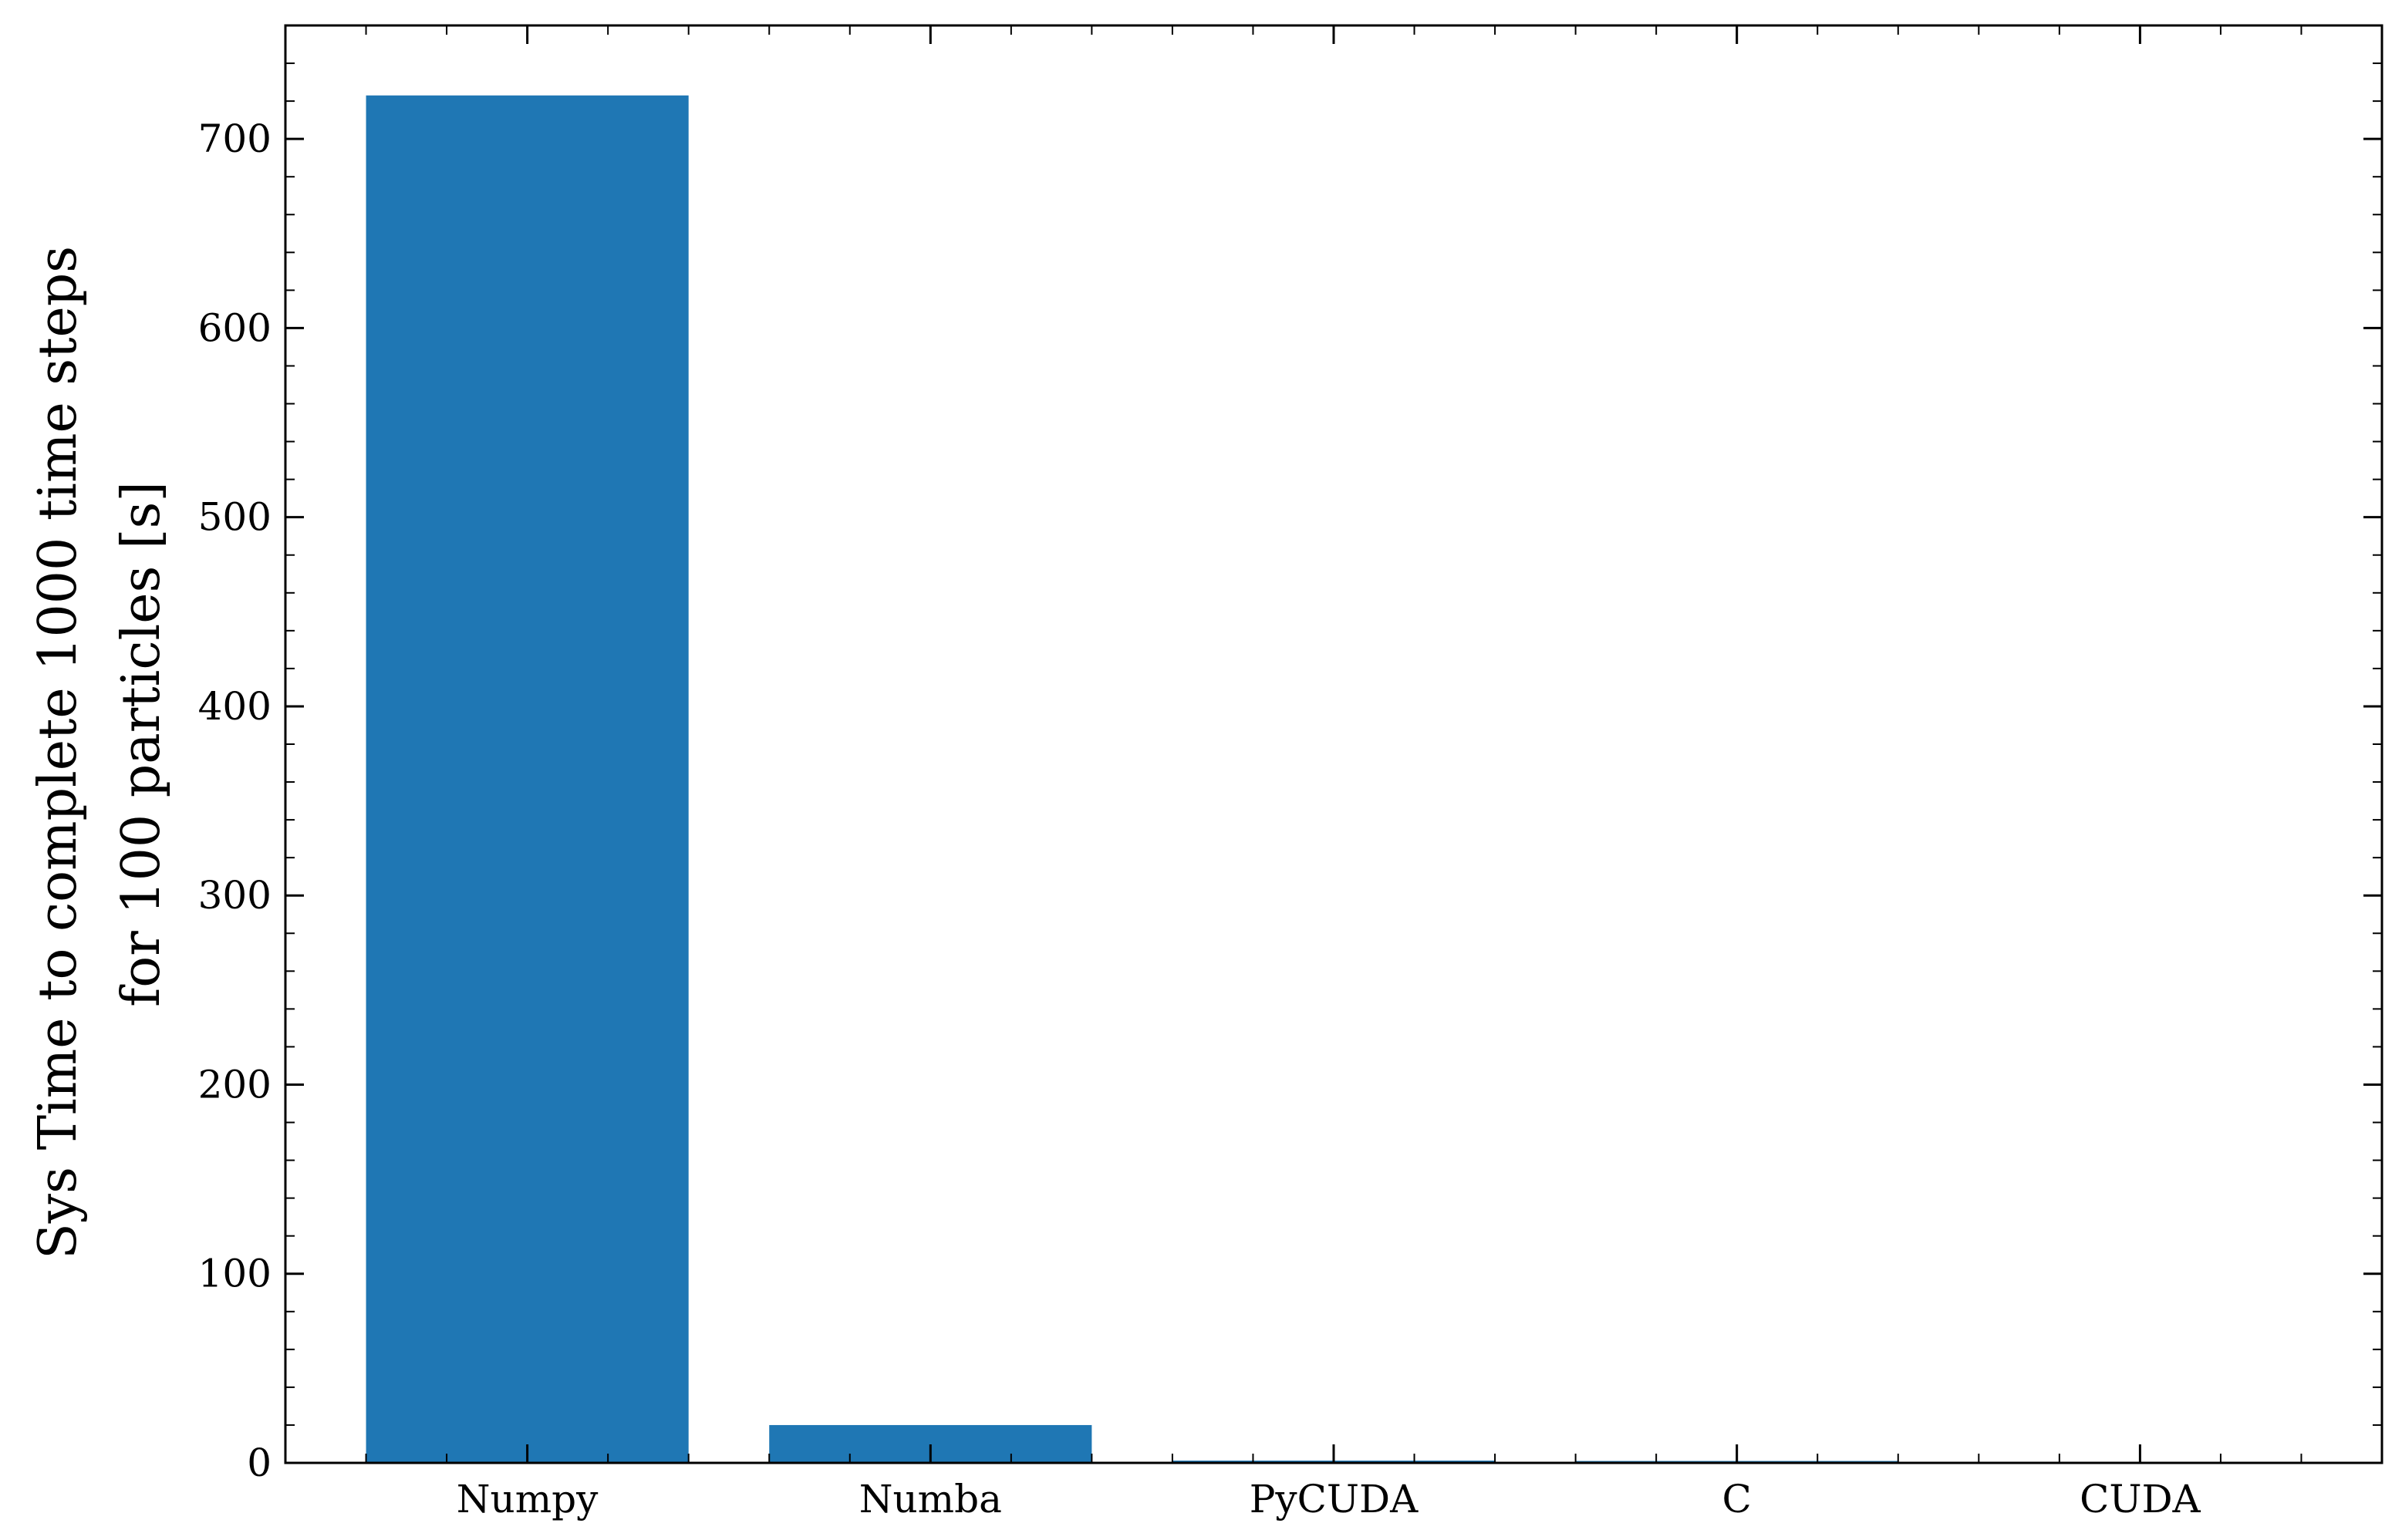  I want to click on x-tick-label: C, so click(1737, 1499).